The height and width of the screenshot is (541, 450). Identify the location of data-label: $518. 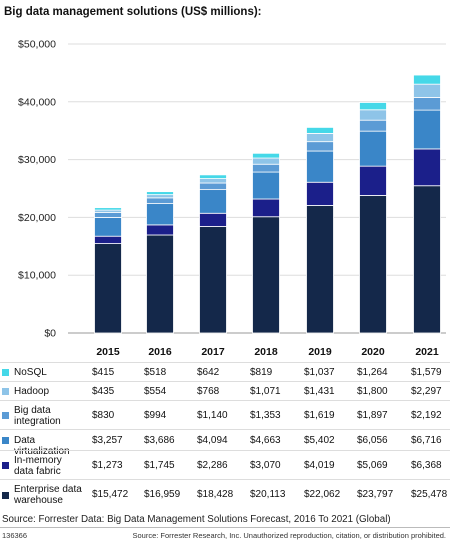
(155, 372).